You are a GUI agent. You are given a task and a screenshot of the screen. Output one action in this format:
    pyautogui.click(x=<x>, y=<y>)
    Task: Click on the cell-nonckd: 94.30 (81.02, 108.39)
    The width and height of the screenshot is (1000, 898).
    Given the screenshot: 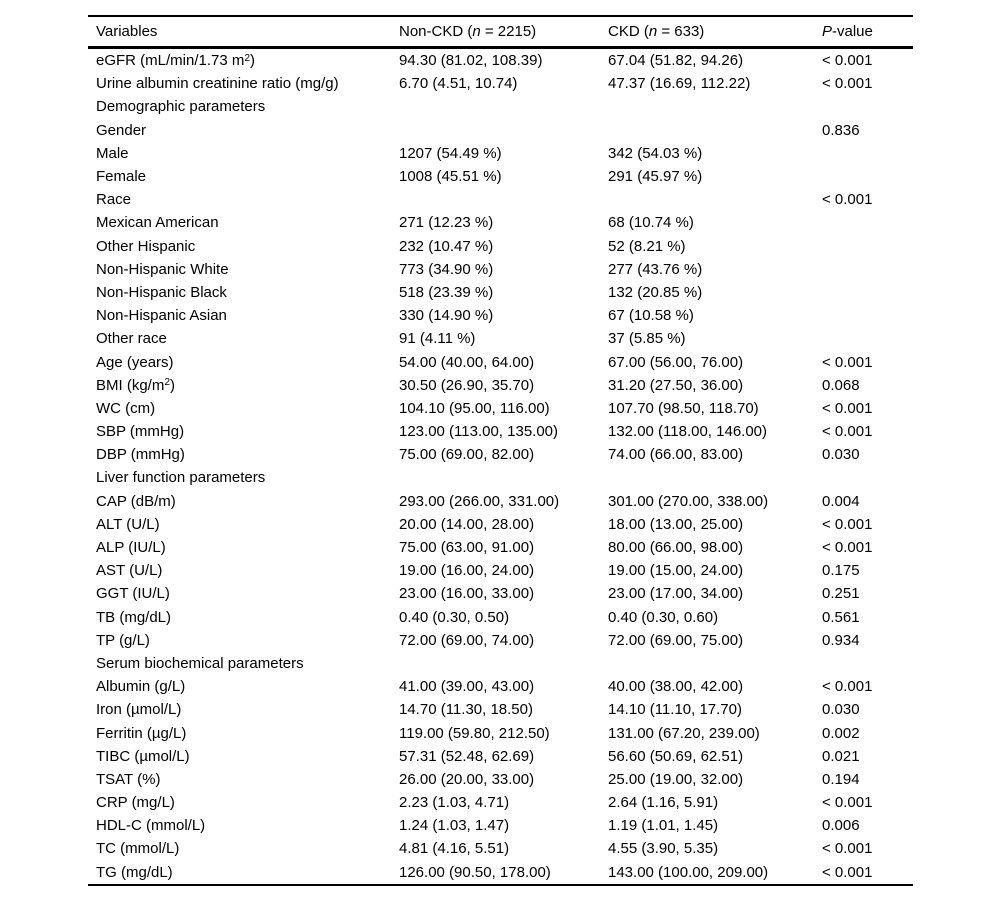 What is the action you would take?
    pyautogui.click(x=471, y=61)
    